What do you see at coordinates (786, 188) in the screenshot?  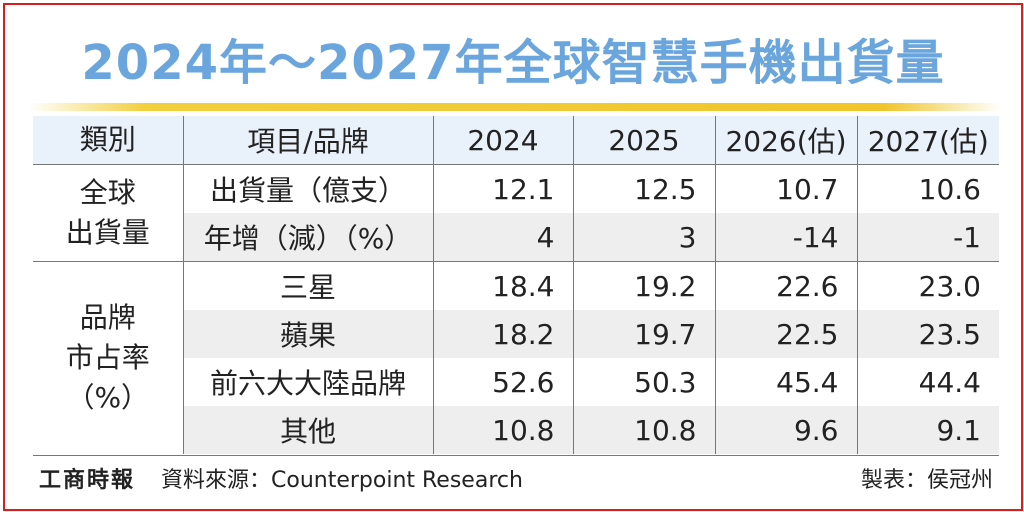 I see `cell-value: 10.7` at bounding box center [786, 188].